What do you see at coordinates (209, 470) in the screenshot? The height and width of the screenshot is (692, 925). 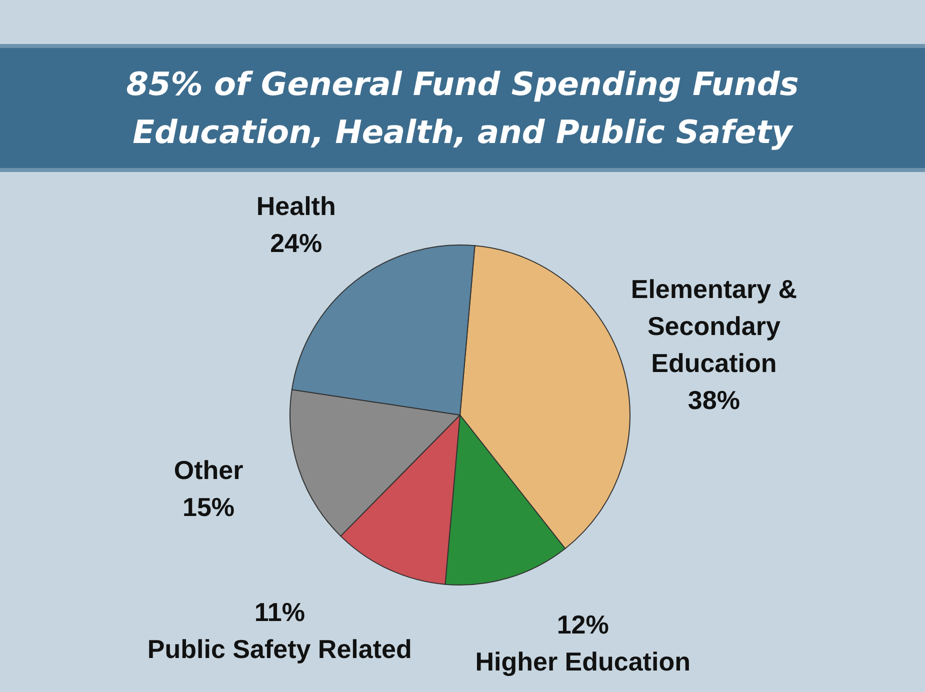 I see `slice-label: Other` at bounding box center [209, 470].